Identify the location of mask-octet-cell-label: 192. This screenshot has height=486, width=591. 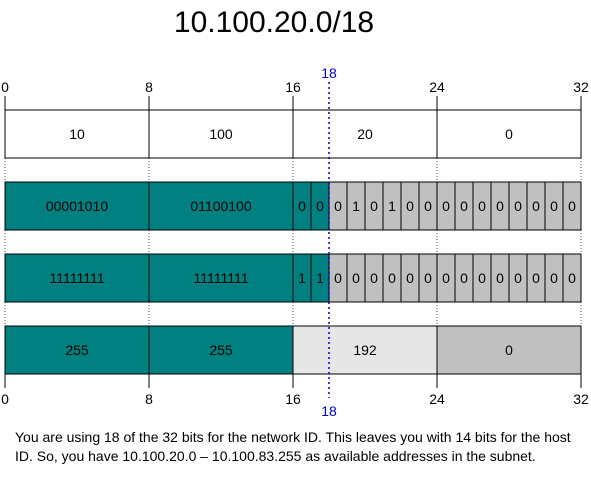
(365, 350).